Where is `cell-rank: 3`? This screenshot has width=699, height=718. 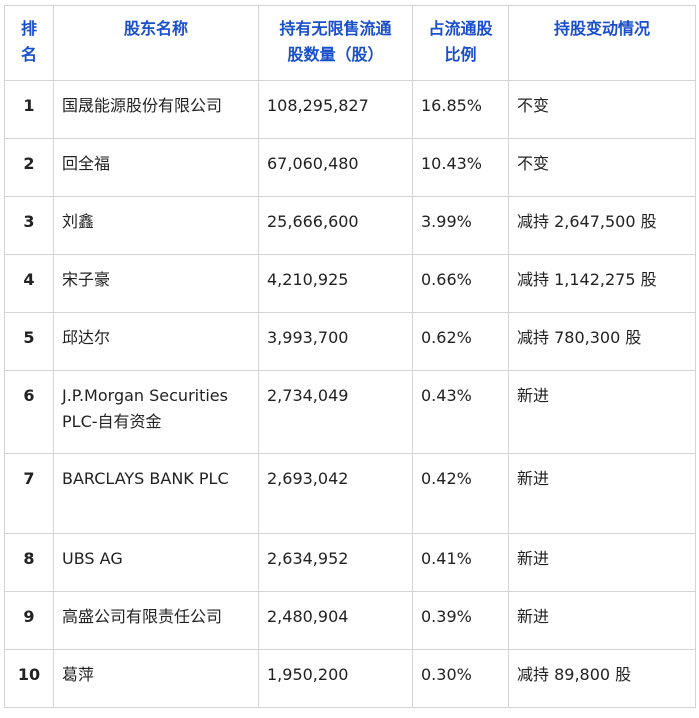
cell-rank: 3 is located at coordinates (29, 225).